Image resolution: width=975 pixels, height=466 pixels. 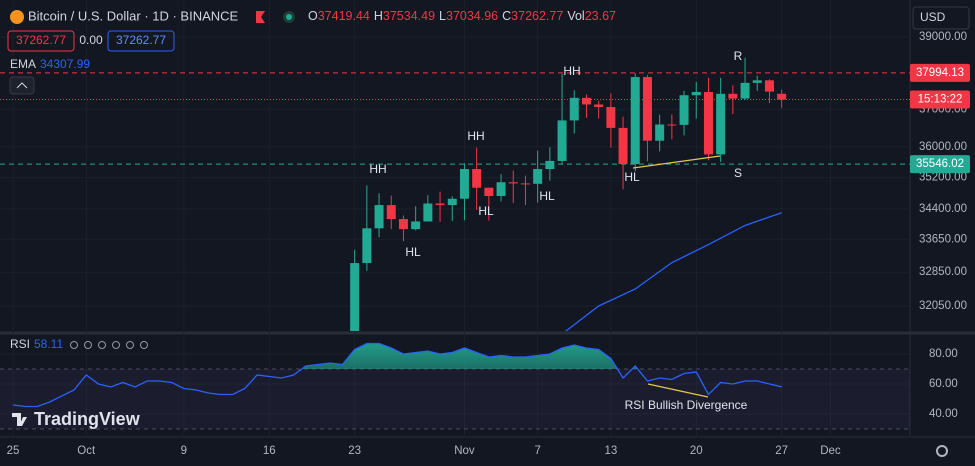 What do you see at coordinates (87, 419) in the screenshot?
I see `watermark: TradingView` at bounding box center [87, 419].